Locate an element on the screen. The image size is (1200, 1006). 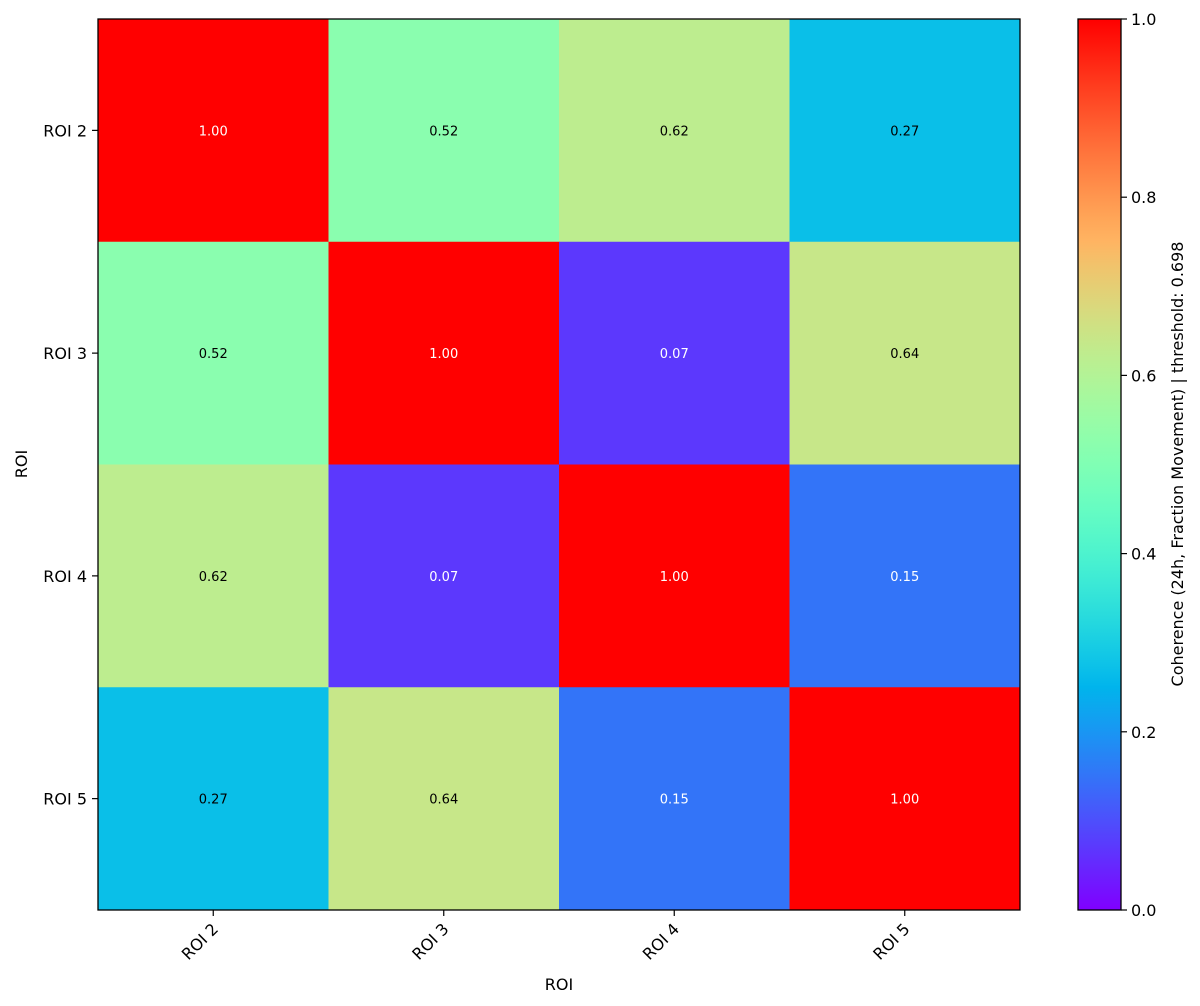
x-tick-label: ROI 2 is located at coordinates (200, 941).